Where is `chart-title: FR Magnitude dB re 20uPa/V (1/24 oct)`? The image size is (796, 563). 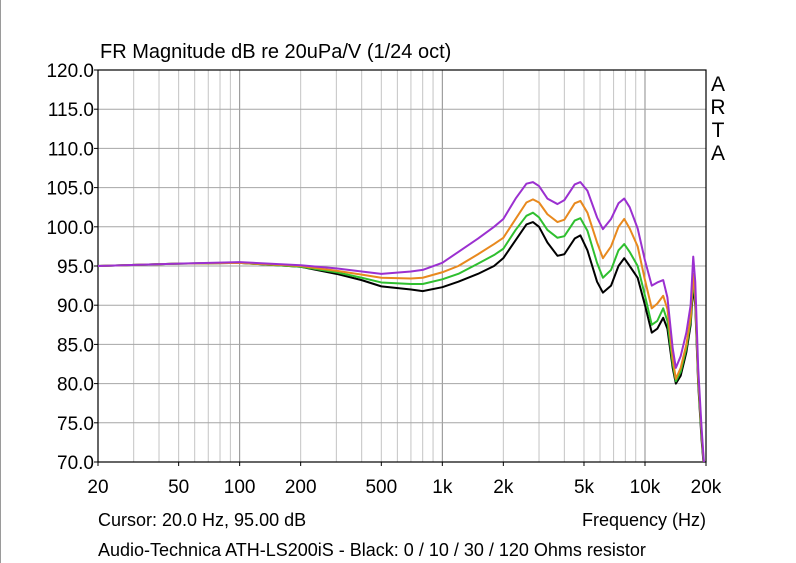 chart-title: FR Magnitude dB re 20uPa/V (1/24 oct) is located at coordinates (275, 52).